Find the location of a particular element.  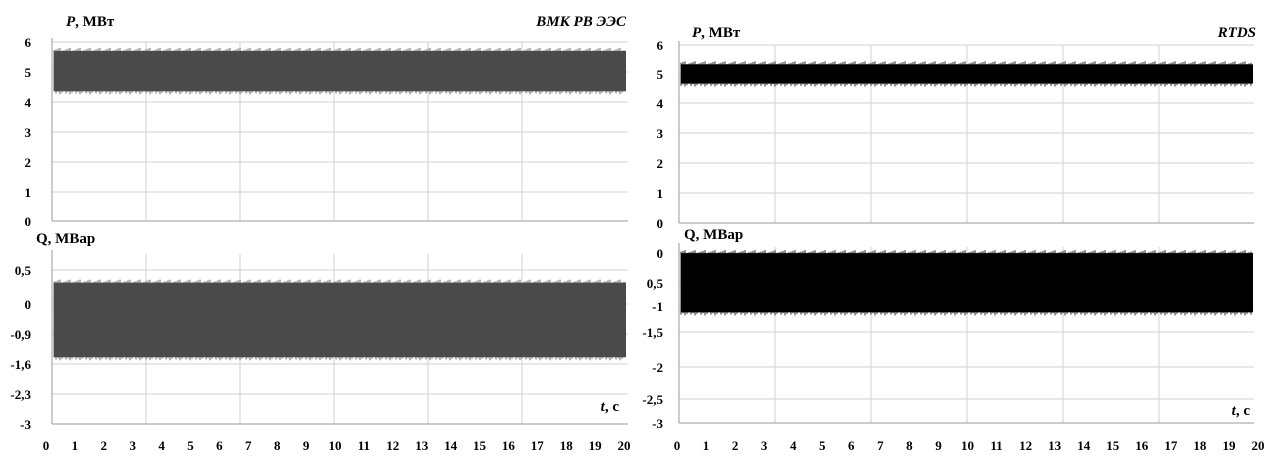

x-tick-labels-right: 0 1 2 3 4 5 6 7 8 9 10 11 12 13 14 15 16 17 18 19 20 is located at coordinates (969, 445).